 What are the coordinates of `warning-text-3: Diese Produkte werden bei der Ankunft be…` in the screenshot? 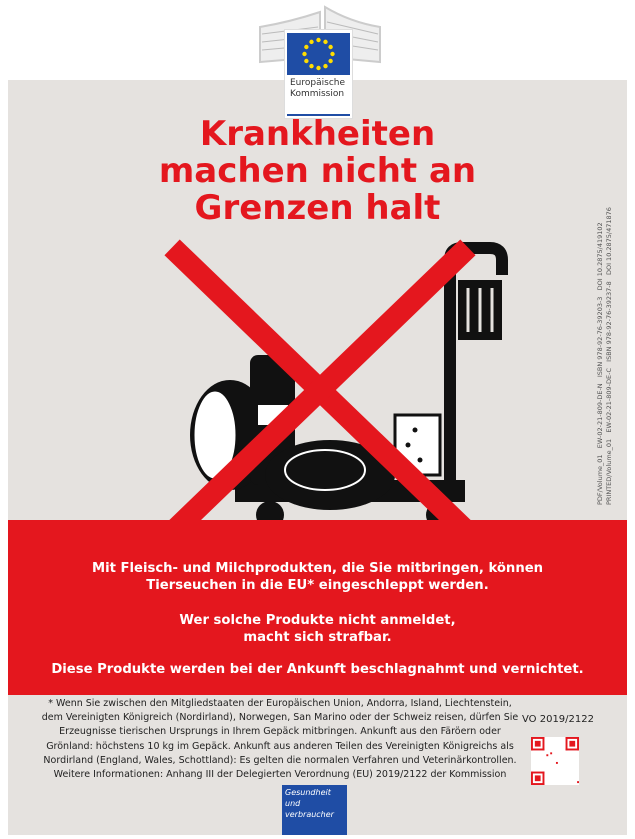 It's located at (317, 669).